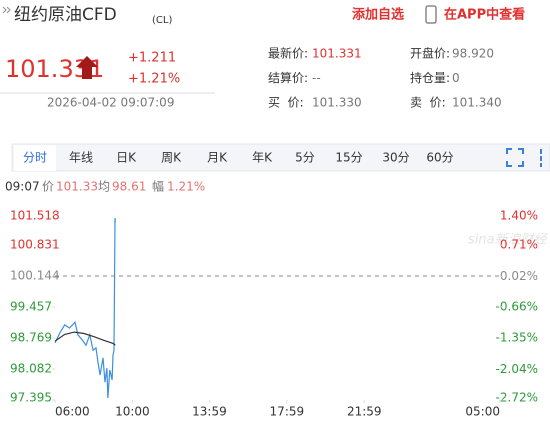  I want to click on title-code: (CL), so click(162, 20).